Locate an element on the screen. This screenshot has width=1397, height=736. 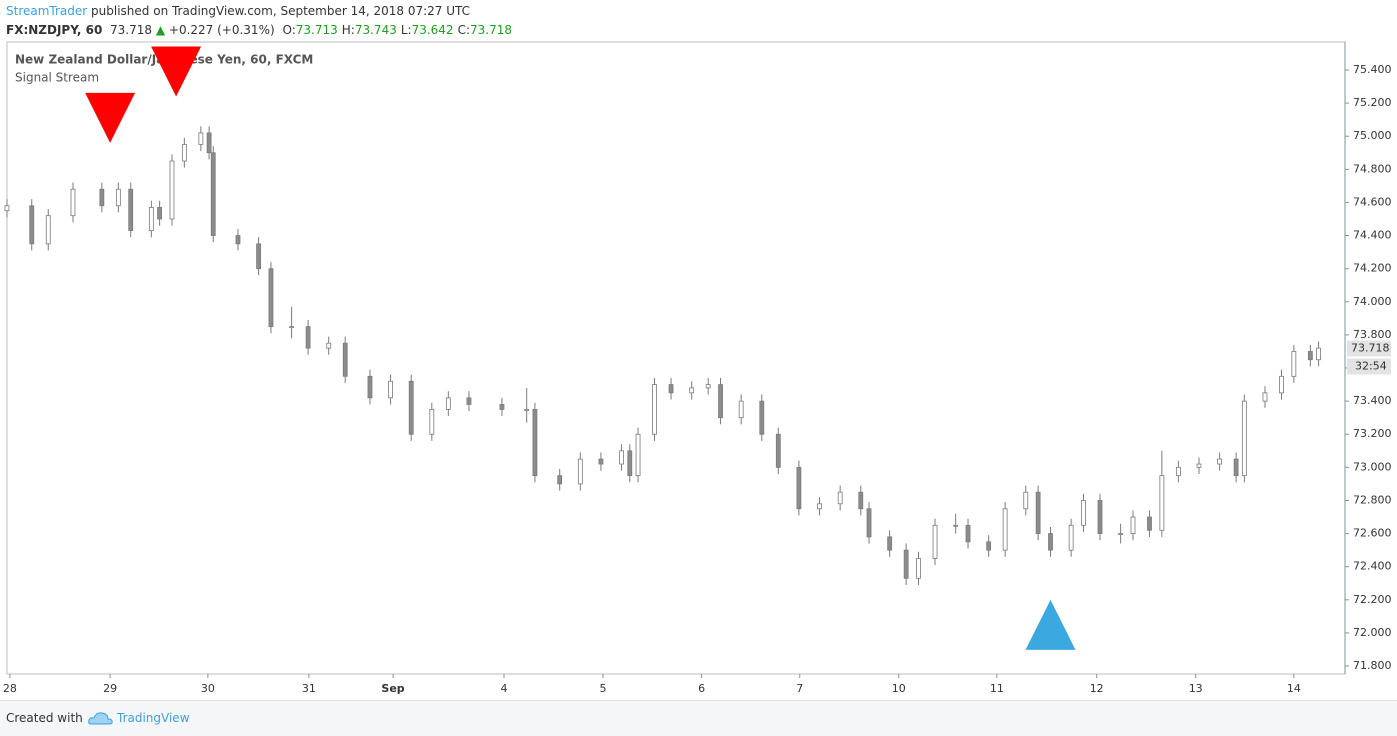
price: 73.718 is located at coordinates (131, 30).